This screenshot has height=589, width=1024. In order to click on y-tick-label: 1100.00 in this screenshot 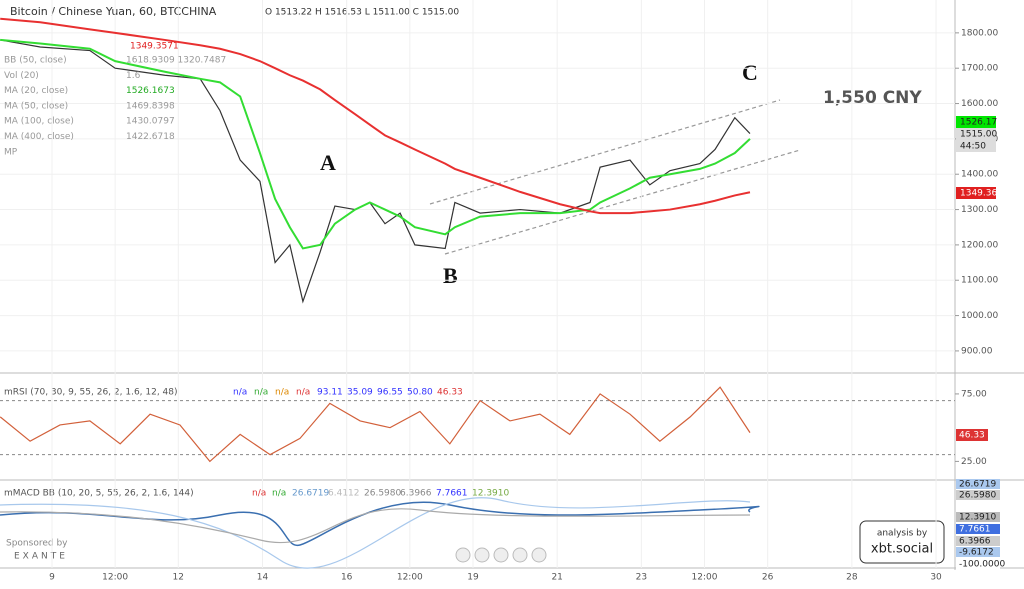, I will do `click(979, 281)`.